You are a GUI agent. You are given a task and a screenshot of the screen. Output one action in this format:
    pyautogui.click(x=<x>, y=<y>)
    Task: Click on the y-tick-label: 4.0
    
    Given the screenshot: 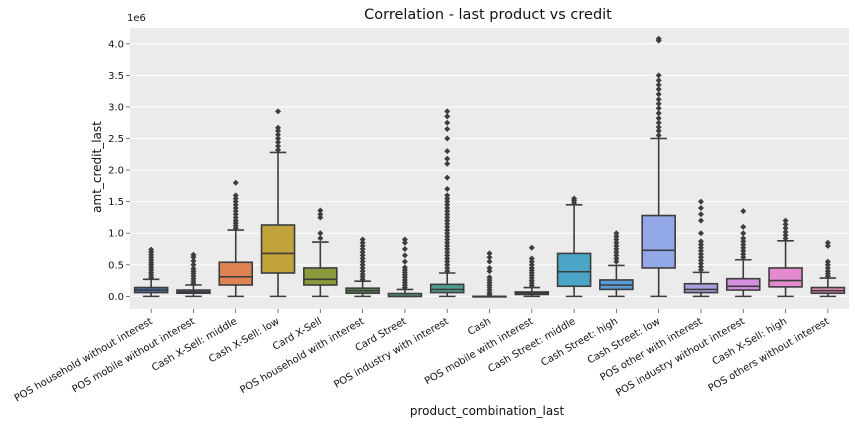 What is the action you would take?
    pyautogui.click(x=116, y=44)
    